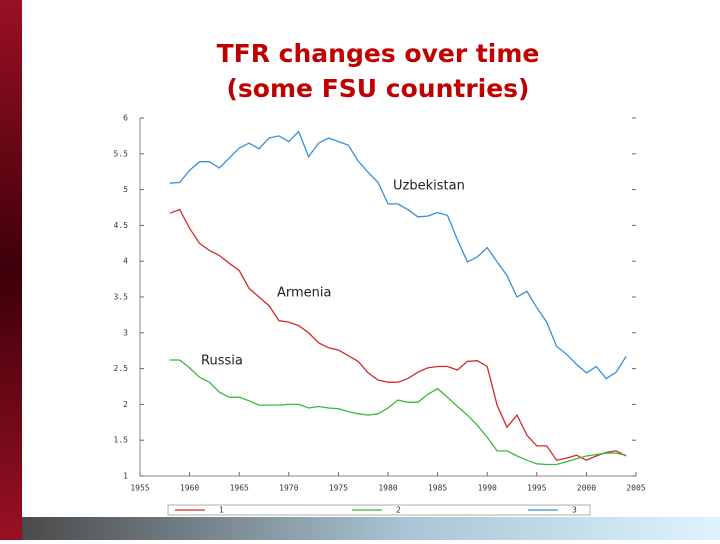 The height and width of the screenshot is (544, 720). What do you see at coordinates (387, 488) in the screenshot?
I see `x-tick-label: 1980` at bounding box center [387, 488].